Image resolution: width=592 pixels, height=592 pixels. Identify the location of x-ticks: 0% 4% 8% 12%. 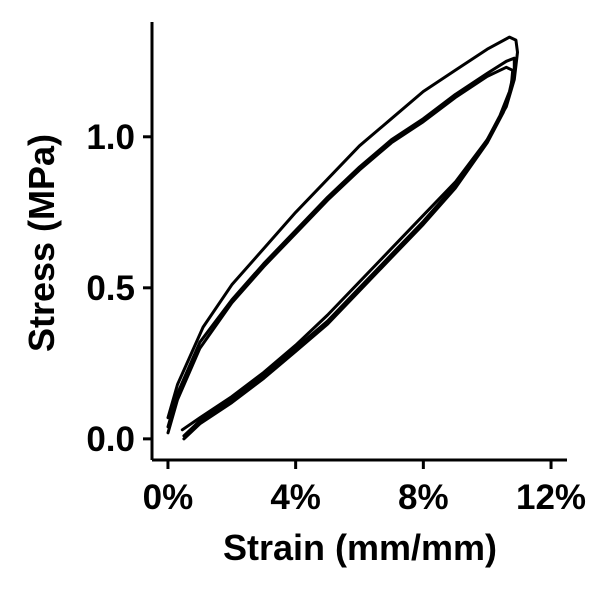
(364, 488).